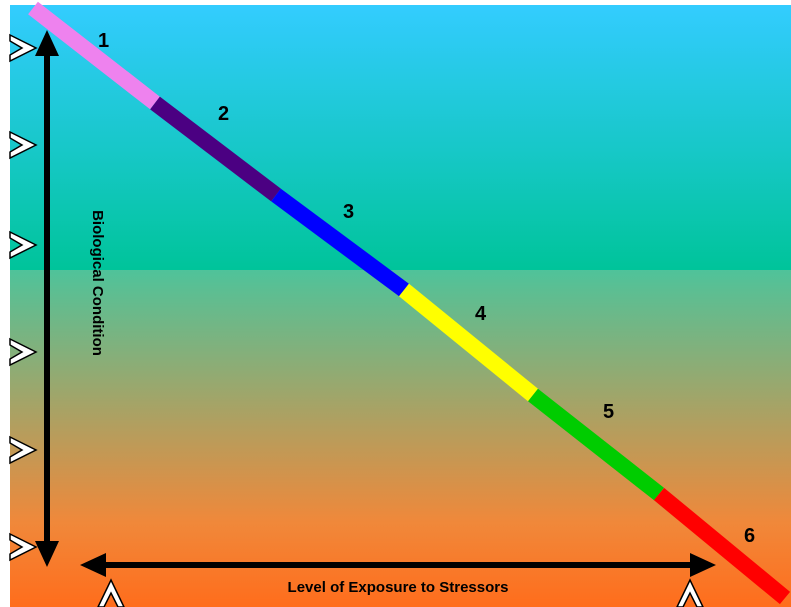 Image resolution: width=791 pixels, height=607 pixels. Describe the element at coordinates (703, 565) in the screenshot. I see `arrowhead-right-icon` at that location.